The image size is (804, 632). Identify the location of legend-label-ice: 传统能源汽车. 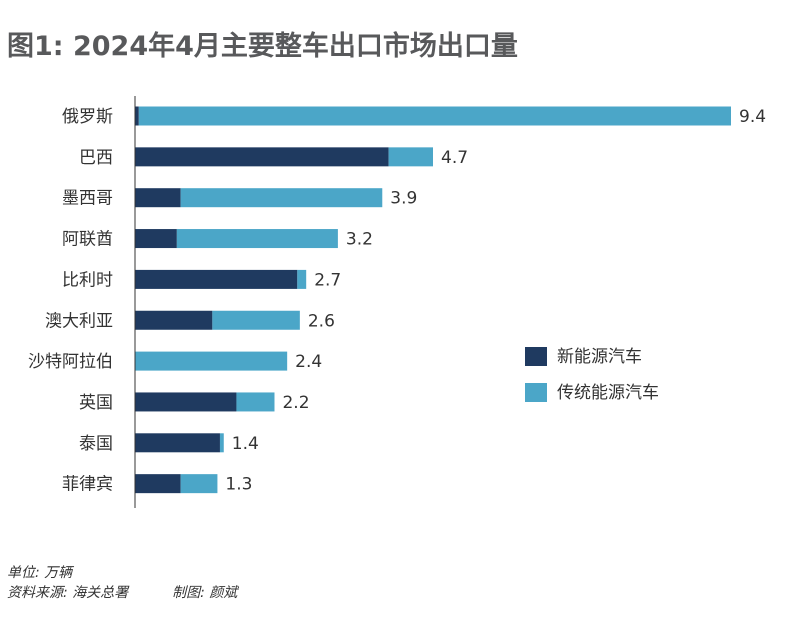
(608, 393).